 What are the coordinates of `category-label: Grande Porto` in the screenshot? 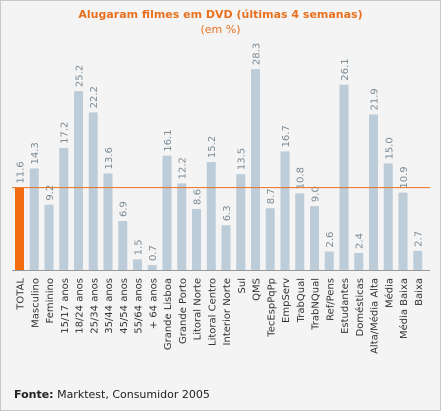 It's located at (183, 311).